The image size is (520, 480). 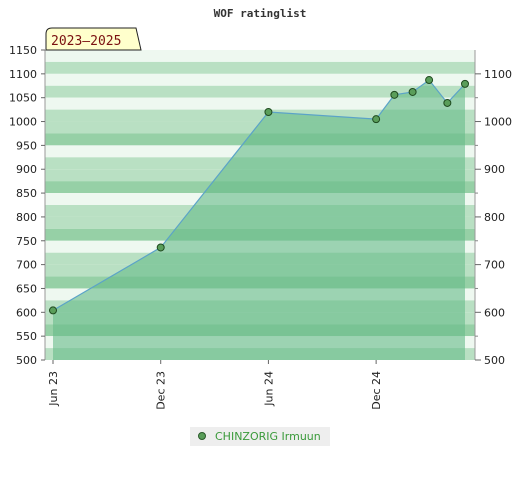 What do you see at coordinates (26, 241) in the screenshot?
I see `left-tick-label: 750` at bounding box center [26, 241].